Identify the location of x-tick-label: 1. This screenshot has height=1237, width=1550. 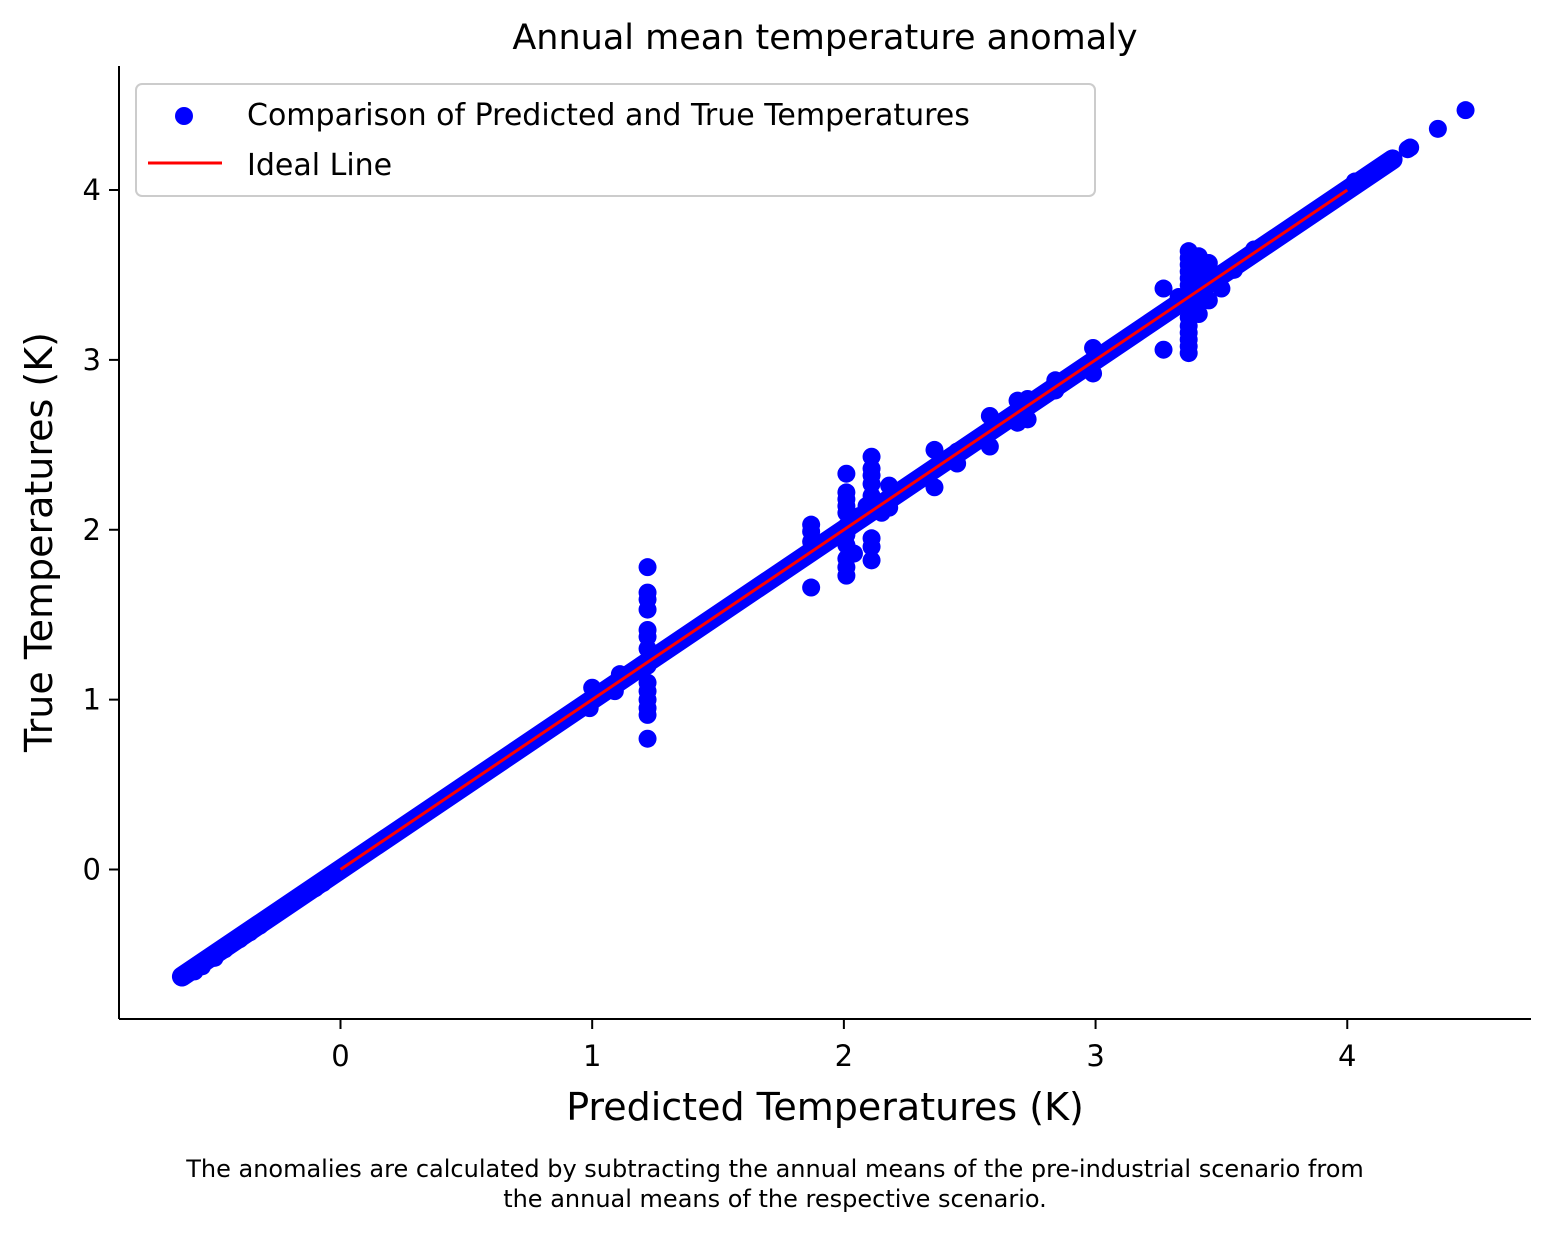
(592, 1056).